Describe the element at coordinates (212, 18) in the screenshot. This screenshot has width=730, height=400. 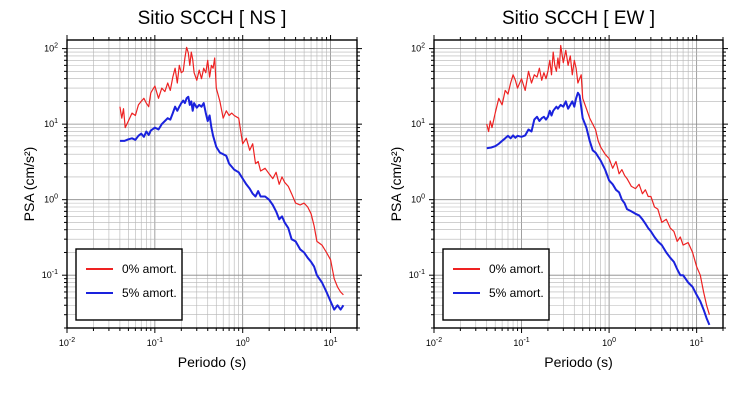
I see `chart-title: Sitio SCCH [ NS ]` at that location.